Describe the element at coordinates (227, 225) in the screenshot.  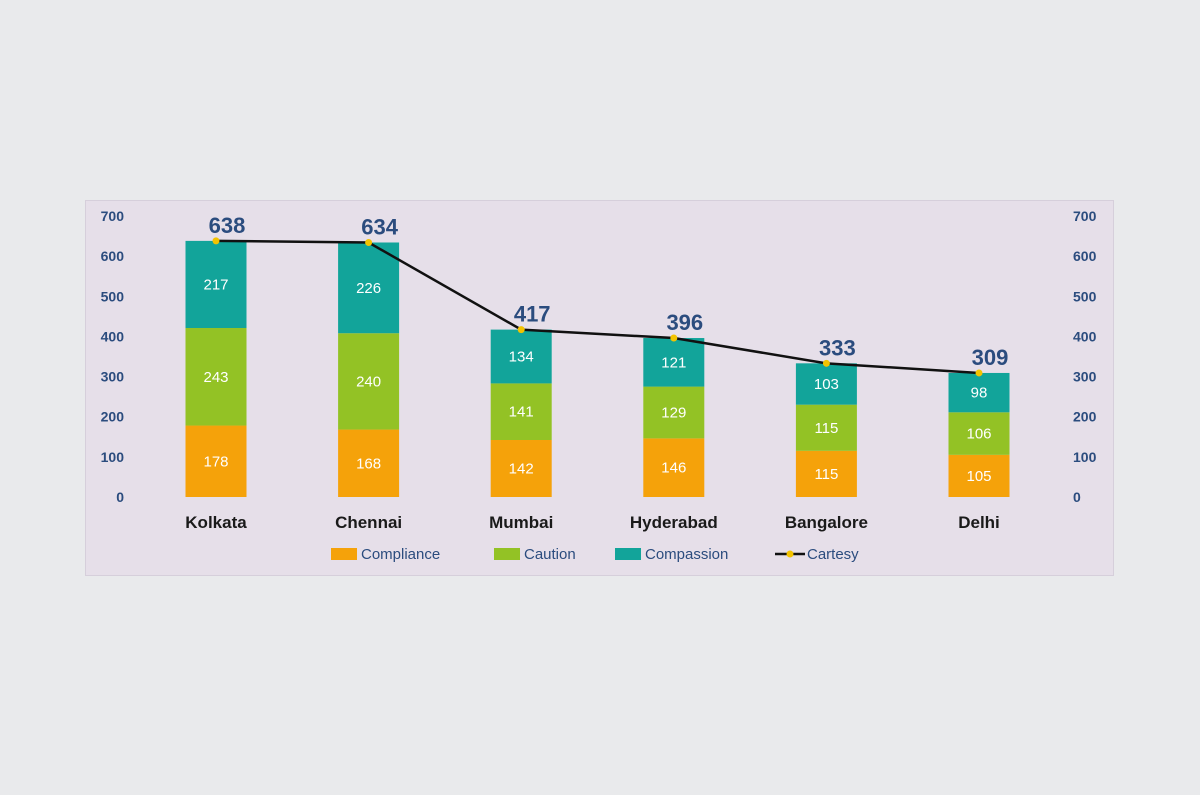
I see `total-value-label: 638` at that location.